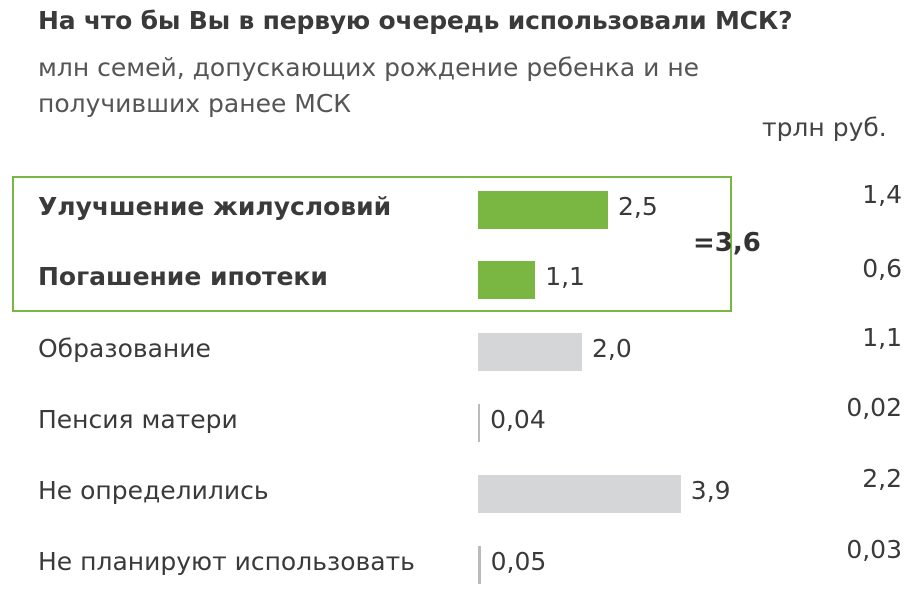  I want to click on secondary-value-label: 0,02, so click(874, 407).